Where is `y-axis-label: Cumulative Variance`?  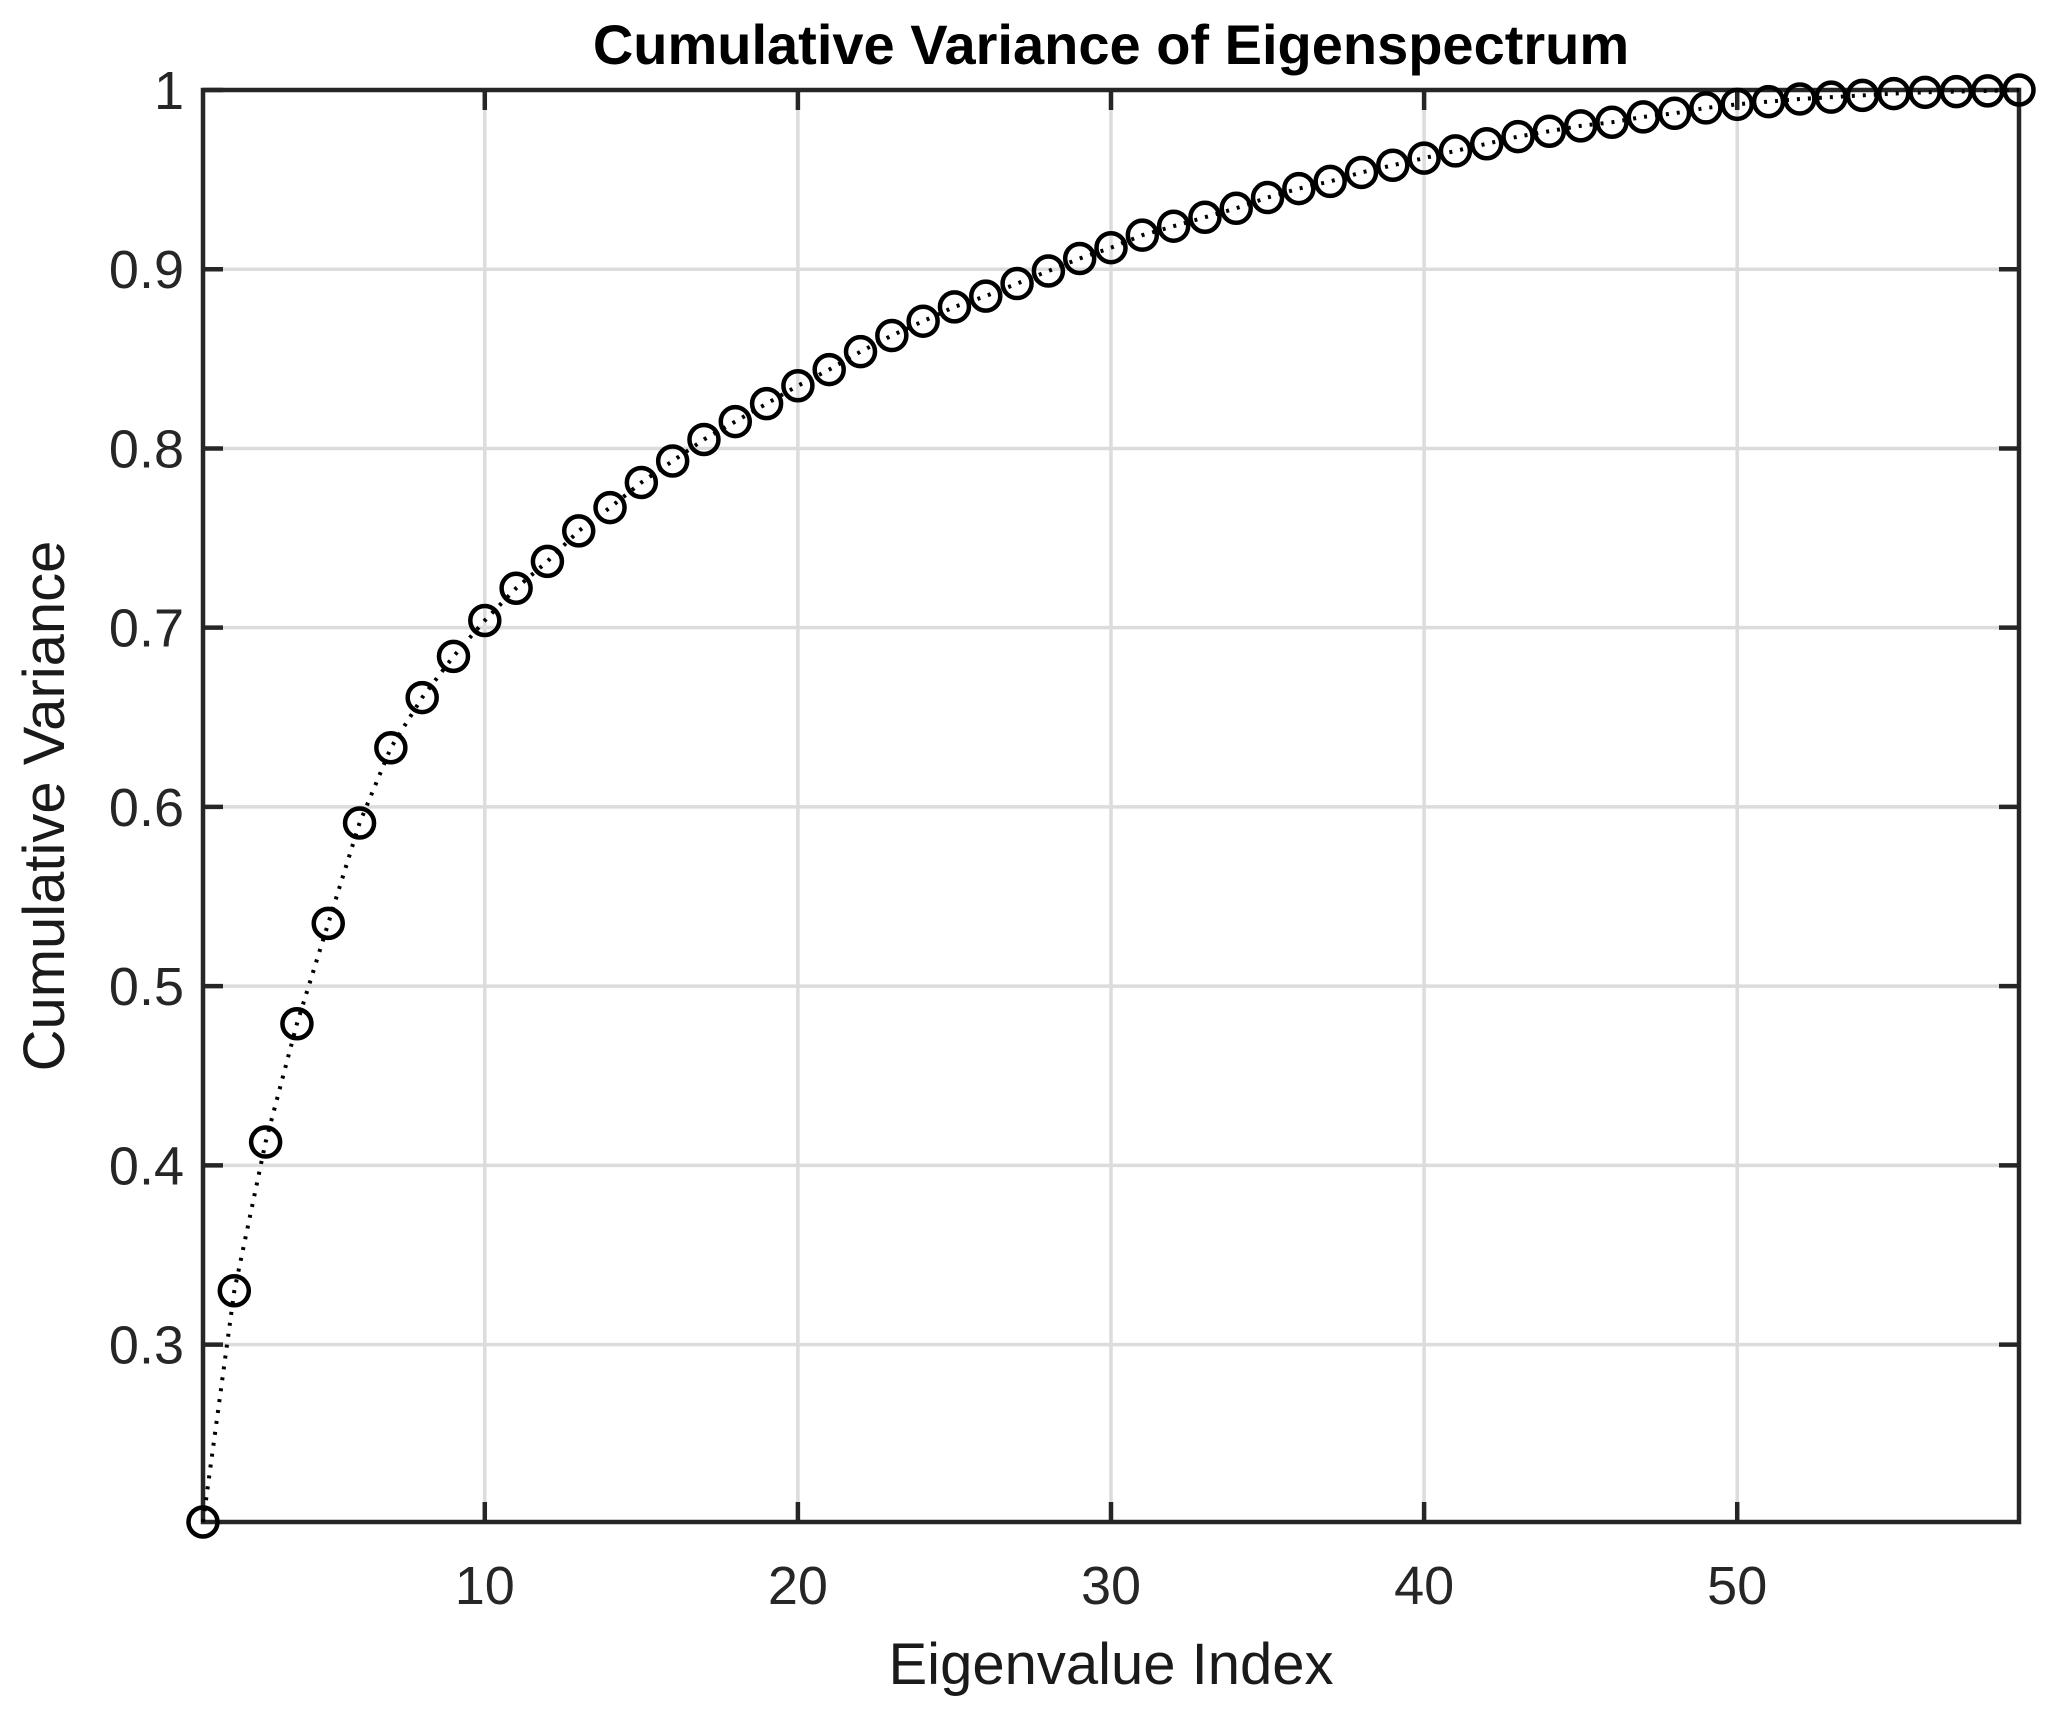
y-axis-label: Cumulative Variance is located at coordinates (44, 806).